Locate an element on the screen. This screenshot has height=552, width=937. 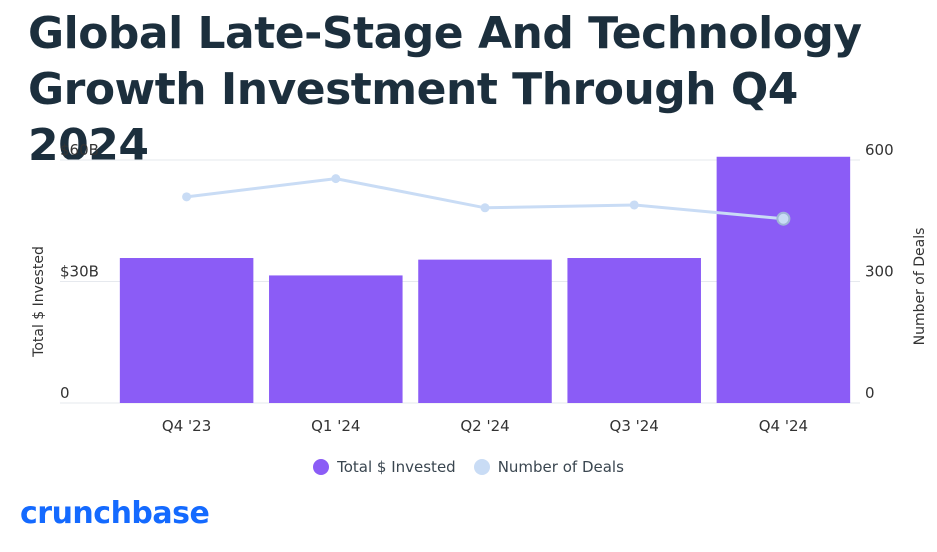
x-tick-label: Q4 '23 is located at coordinates (186, 426).